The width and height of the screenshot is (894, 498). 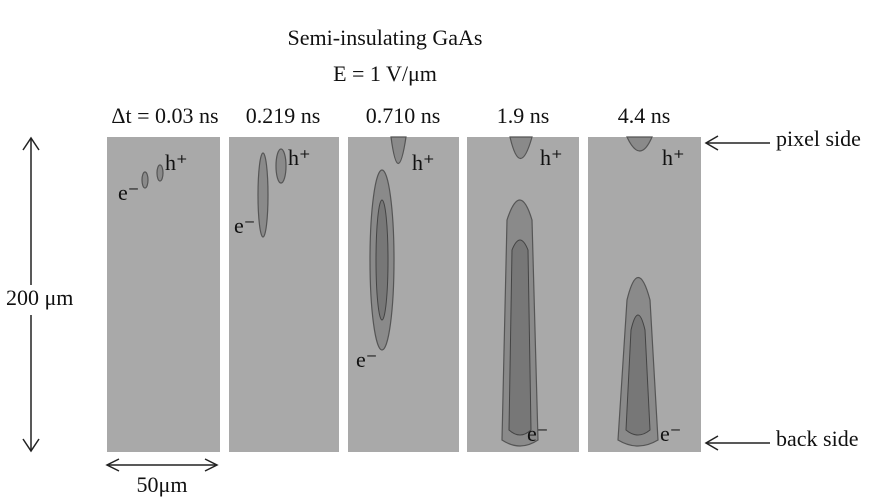 I want to click on time-label: 0.219 ns, so click(x=283, y=115).